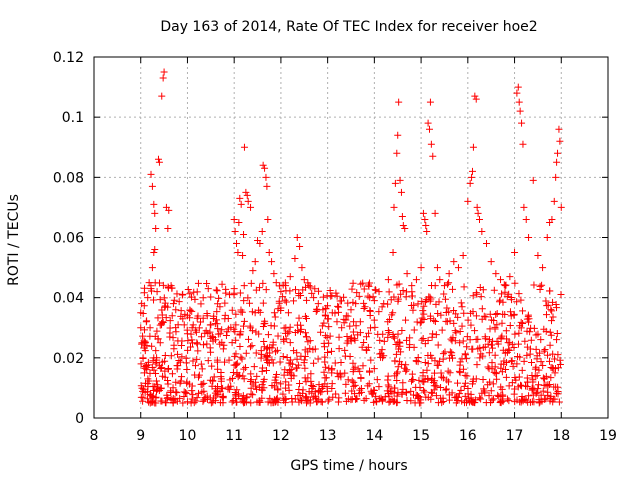 The height and width of the screenshot is (480, 640). I want to click on x-tick-label: 17, so click(515, 436).